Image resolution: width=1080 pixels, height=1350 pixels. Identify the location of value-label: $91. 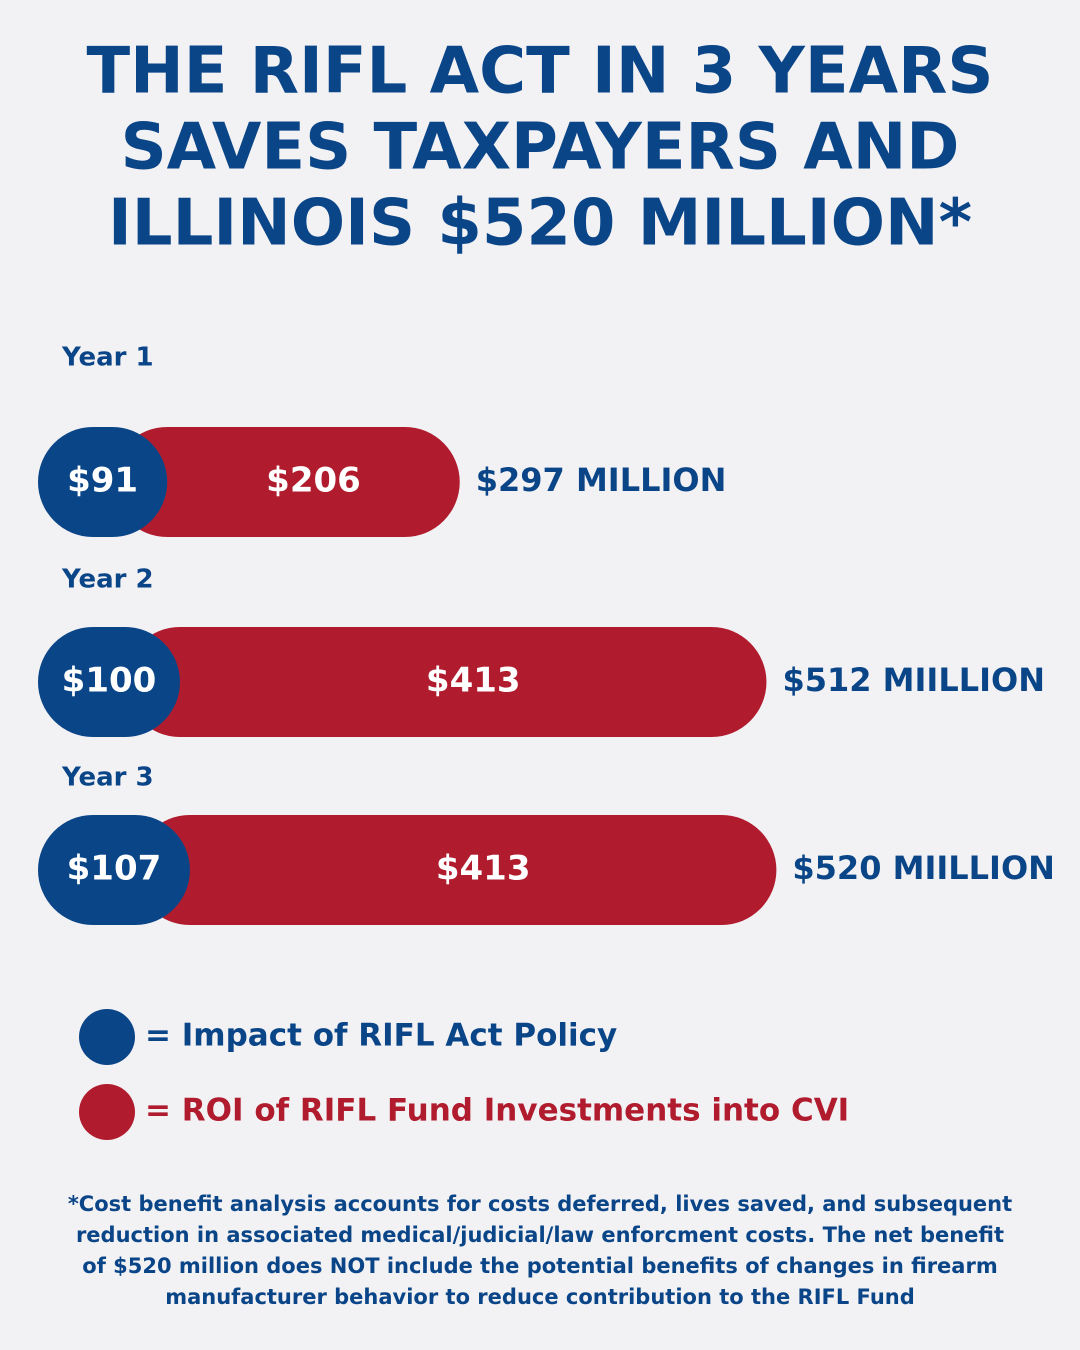
(102, 481).